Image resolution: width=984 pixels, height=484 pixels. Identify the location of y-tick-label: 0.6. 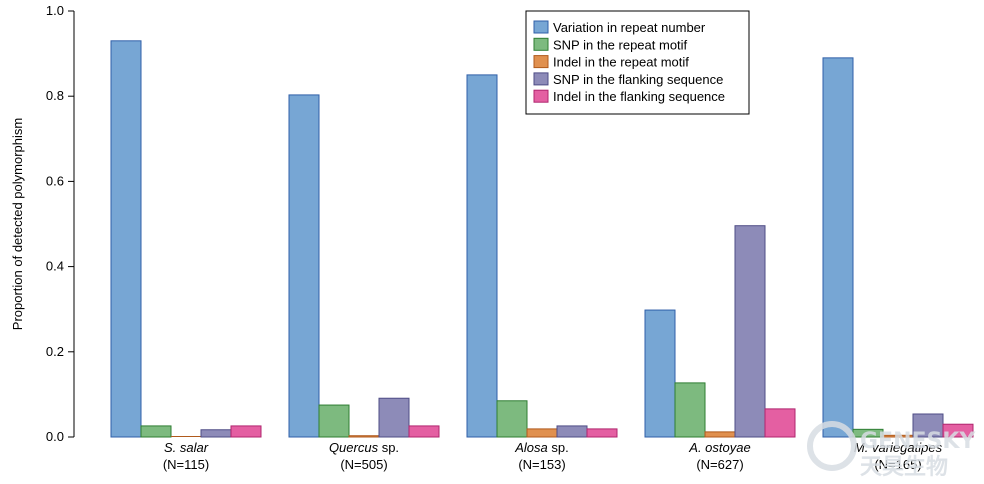
(55, 180).